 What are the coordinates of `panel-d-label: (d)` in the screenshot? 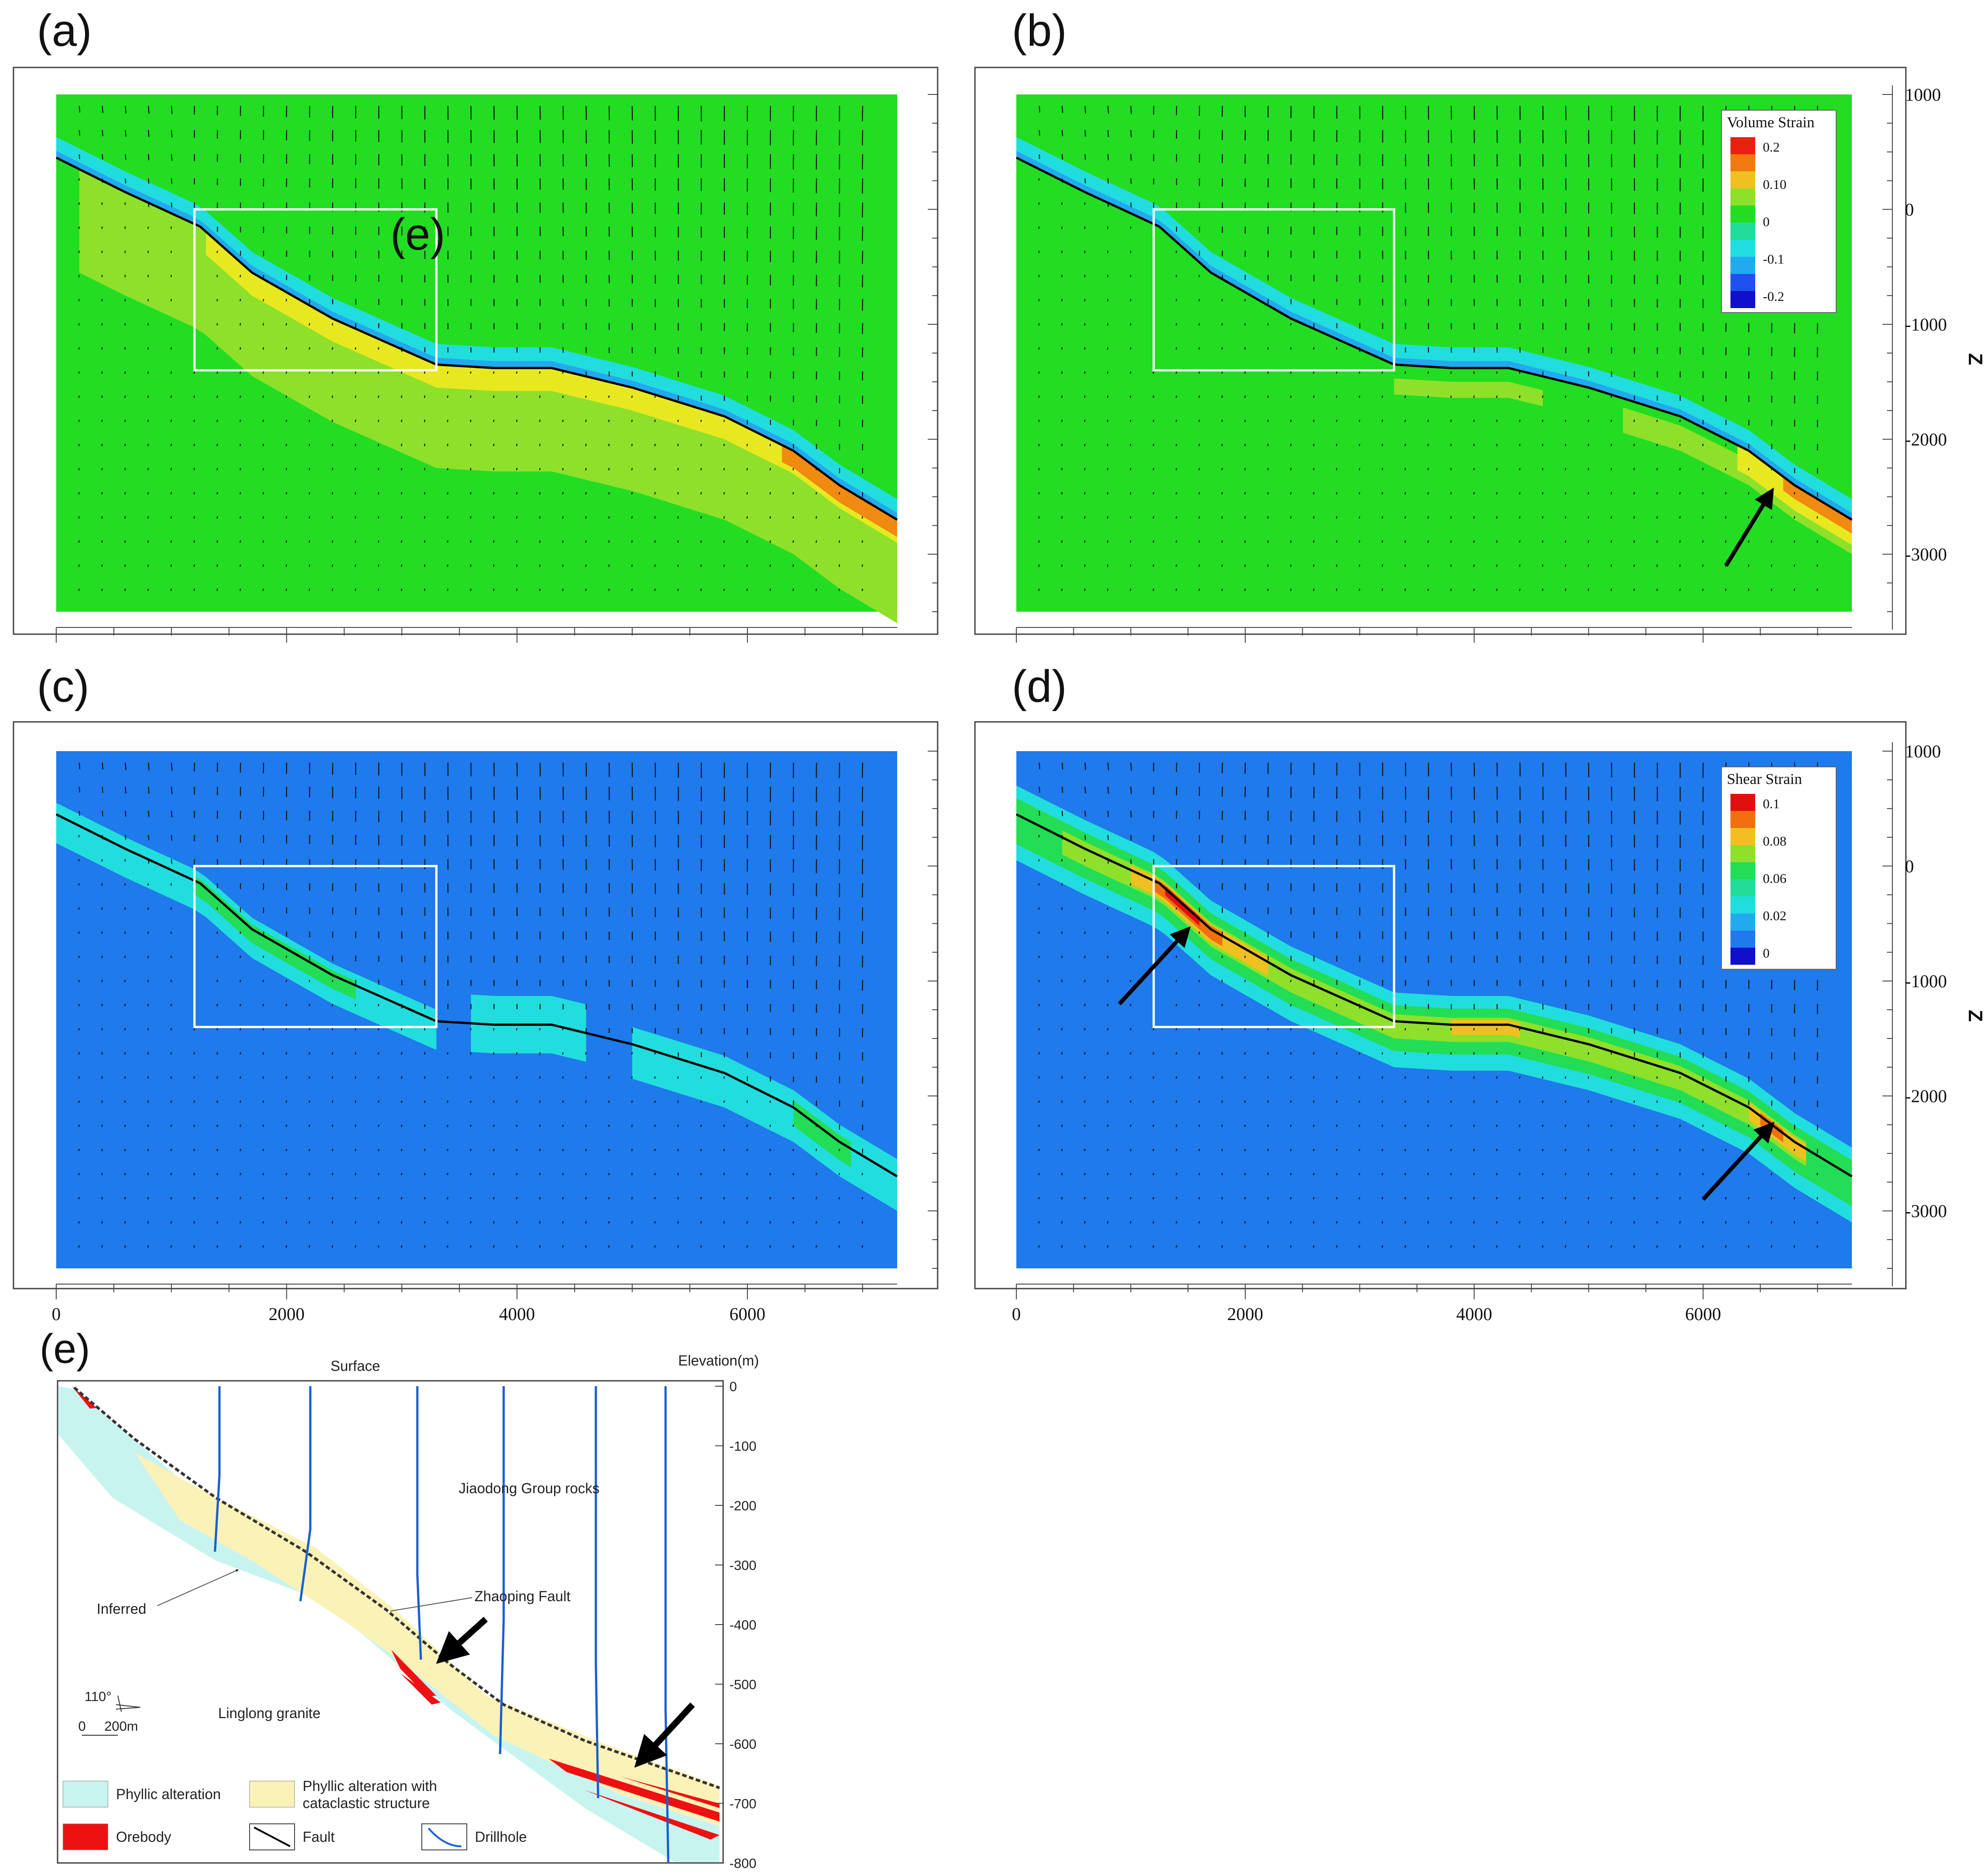 It's located at (1039, 687).